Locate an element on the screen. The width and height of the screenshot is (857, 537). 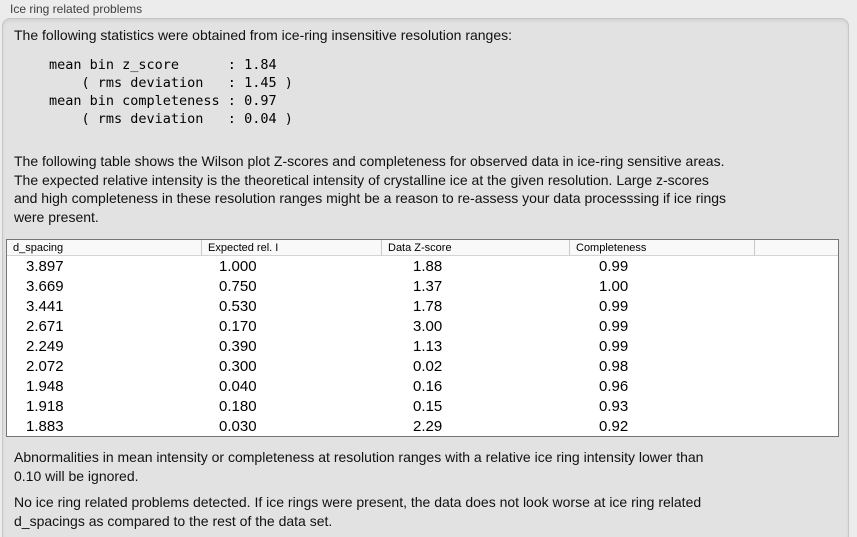
table-row: 3.897 1.000 1.88 0.99 is located at coordinates (422, 266).